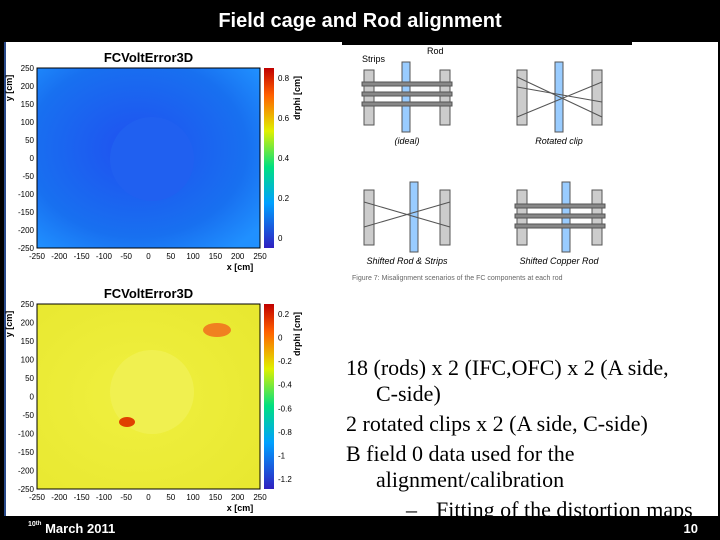  Describe the element at coordinates (32, 524) in the screenshot. I see `day: 10` at that location.